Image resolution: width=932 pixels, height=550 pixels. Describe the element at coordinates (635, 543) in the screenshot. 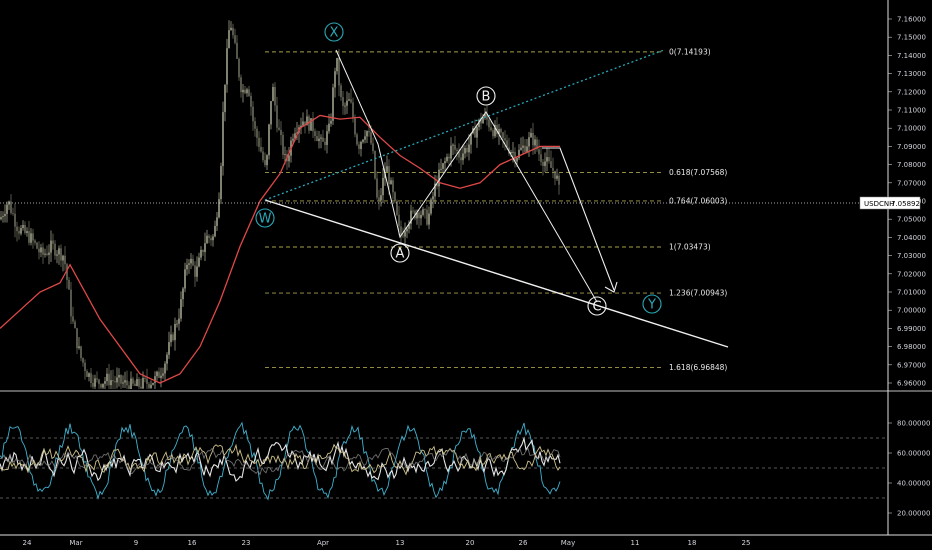

I see `time-tick-label: 11` at that location.